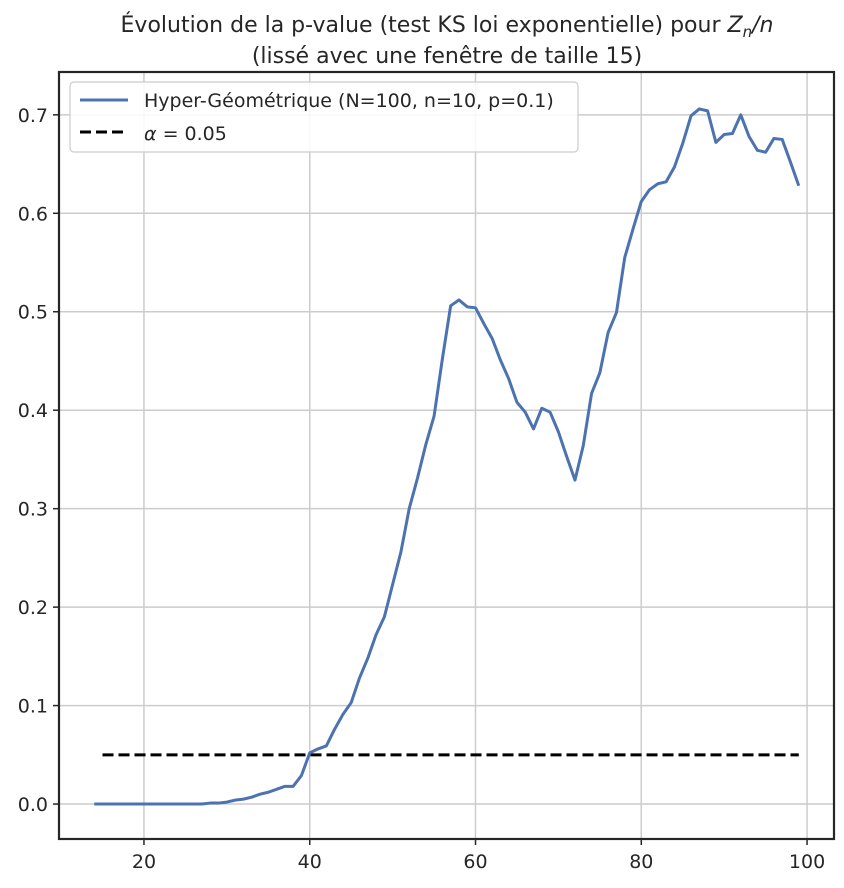 This screenshot has height=888, width=844. I want to click on title-math: Z, so click(735, 25).